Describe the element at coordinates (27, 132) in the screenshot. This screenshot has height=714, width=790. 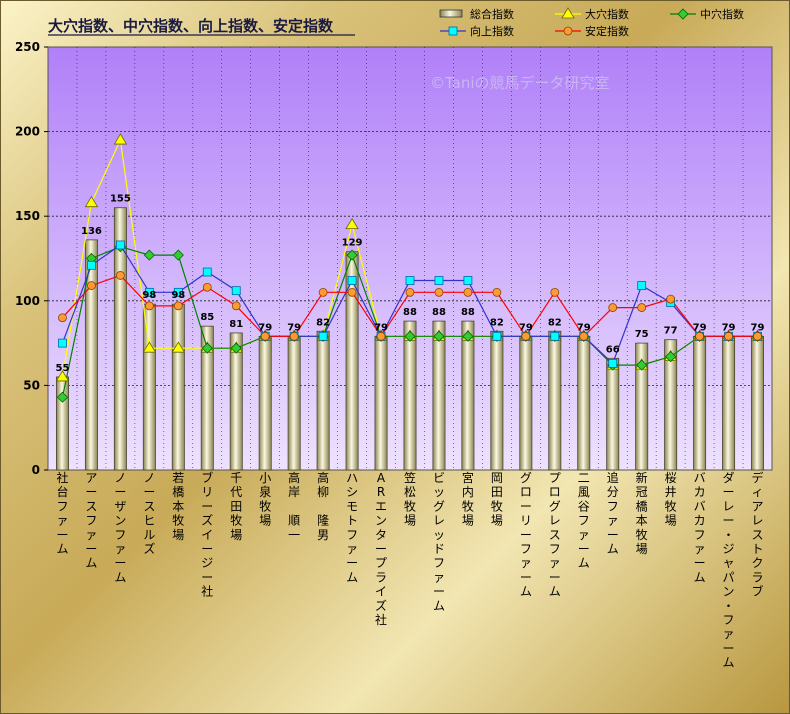
I see `y-tick-label: 200` at that location.